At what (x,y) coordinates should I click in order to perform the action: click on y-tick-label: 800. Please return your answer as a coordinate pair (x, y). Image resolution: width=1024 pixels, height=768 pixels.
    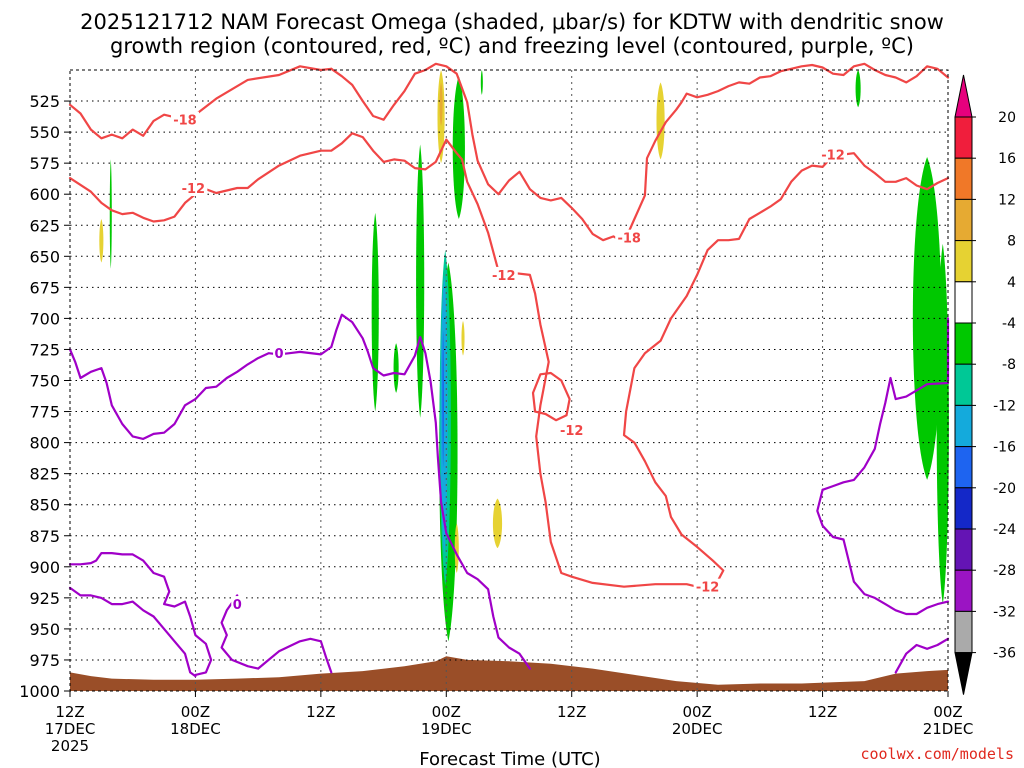
    Looking at the image, I should click on (44, 443).